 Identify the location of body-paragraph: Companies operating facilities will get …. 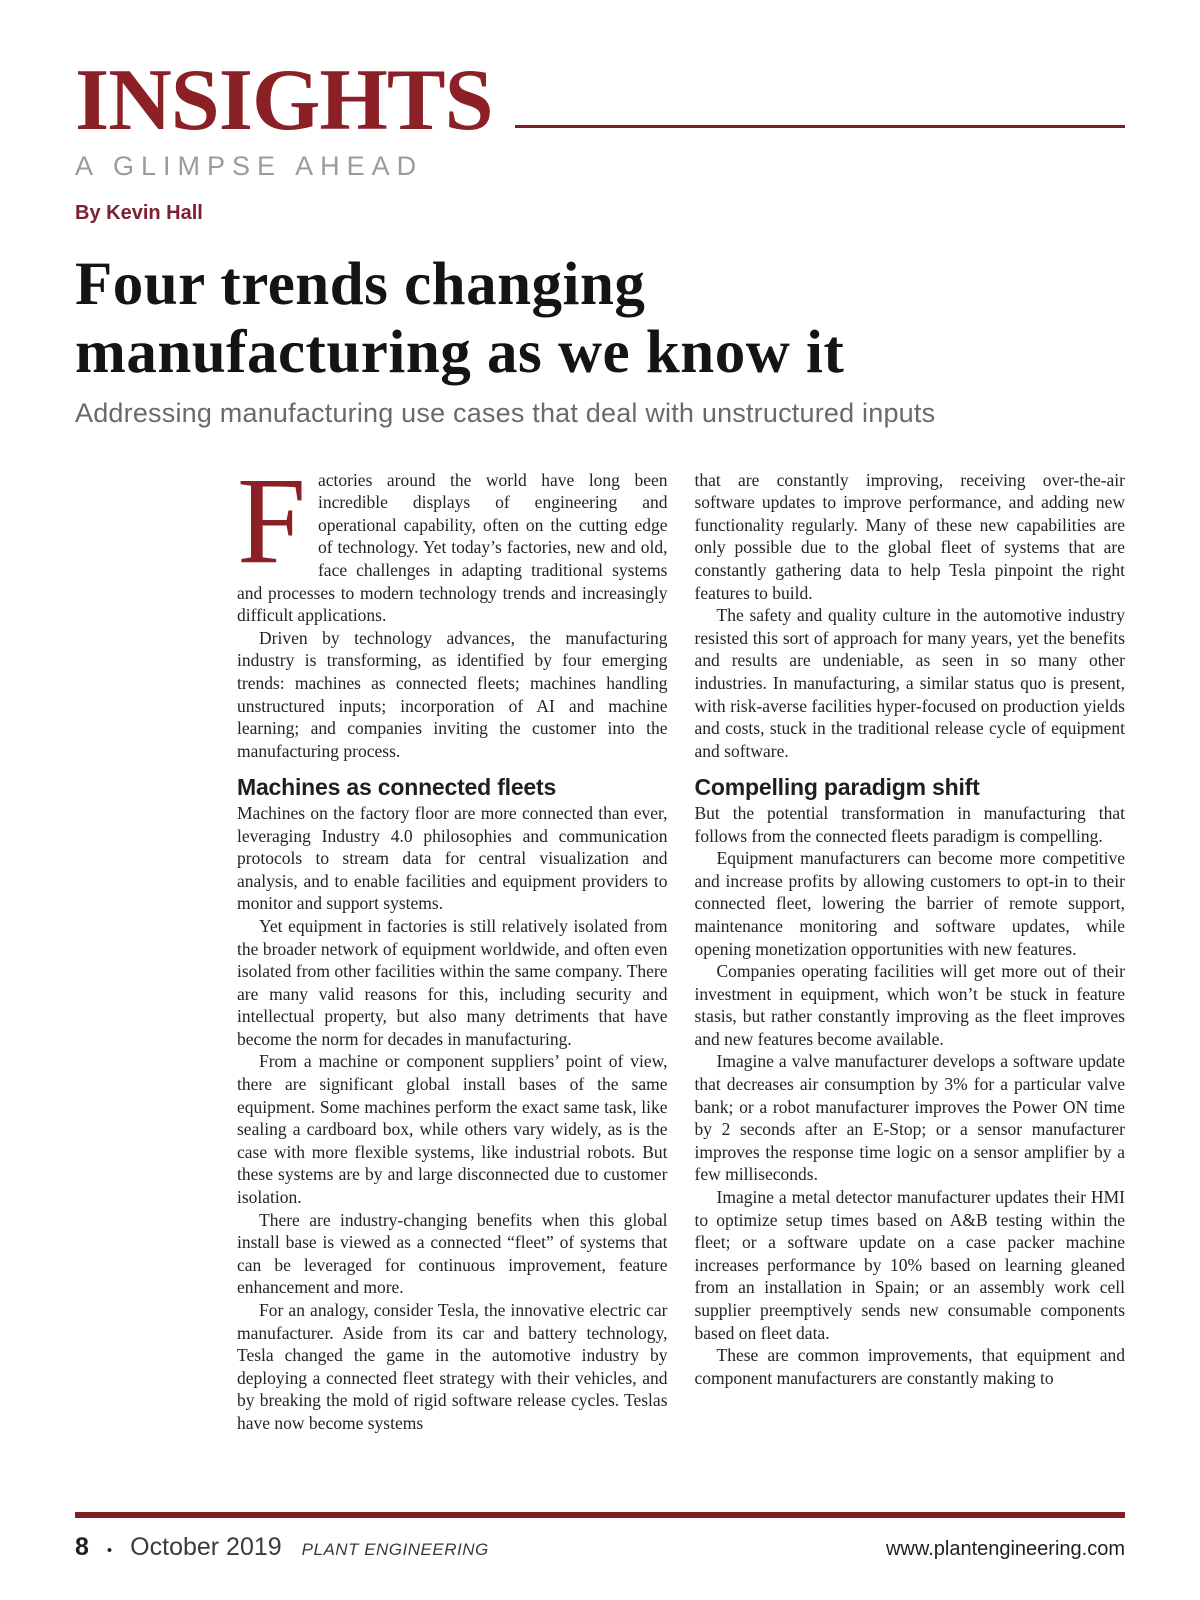
(910, 1005).